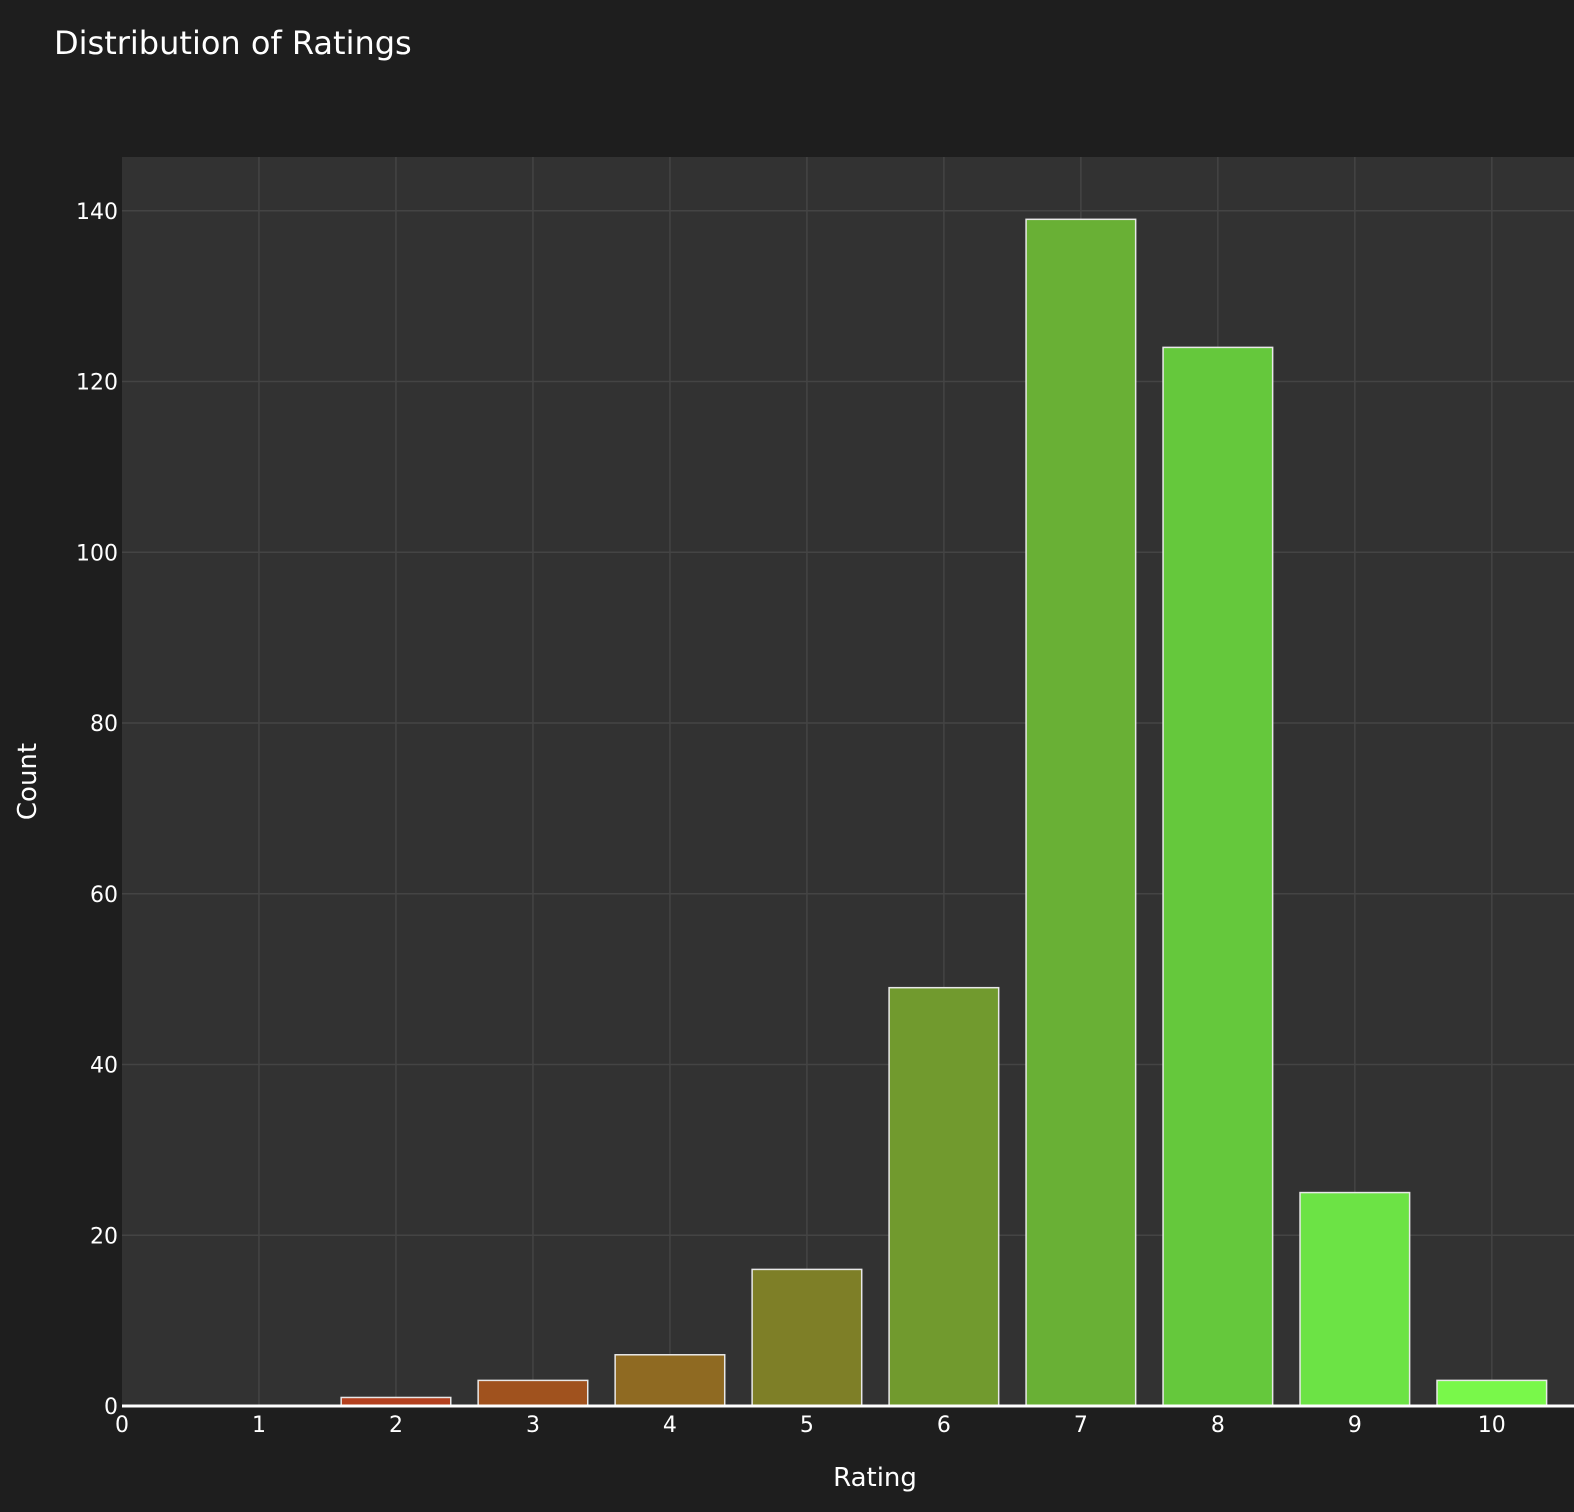  What do you see at coordinates (104, 724) in the screenshot?
I see `y-tick-label: 80` at bounding box center [104, 724].